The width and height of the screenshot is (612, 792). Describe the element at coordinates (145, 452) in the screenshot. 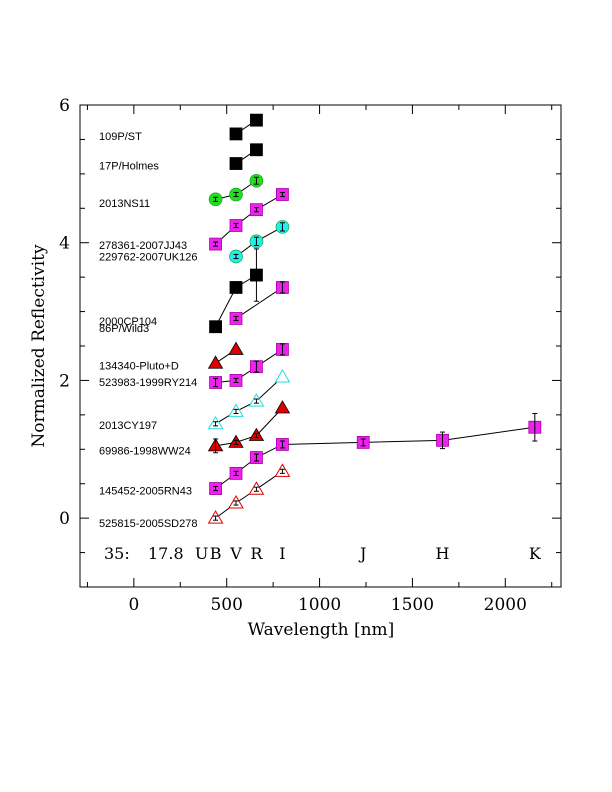

I see `object-label: 69986-1998WW24` at that location.